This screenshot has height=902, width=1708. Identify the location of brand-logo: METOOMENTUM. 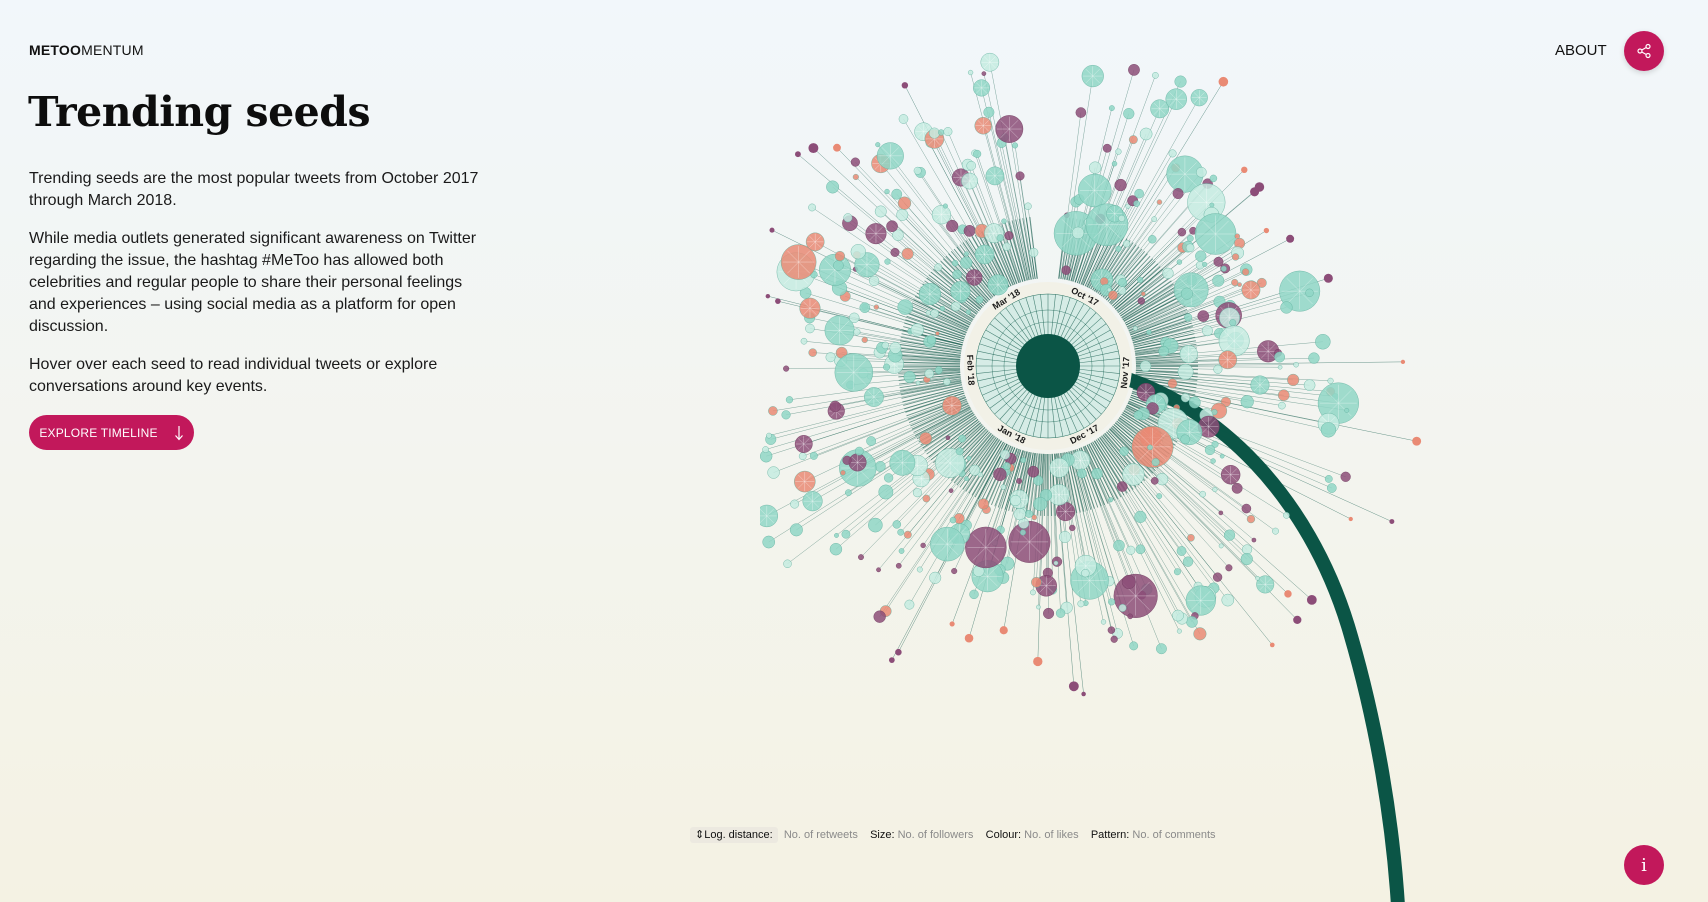
(86, 50).